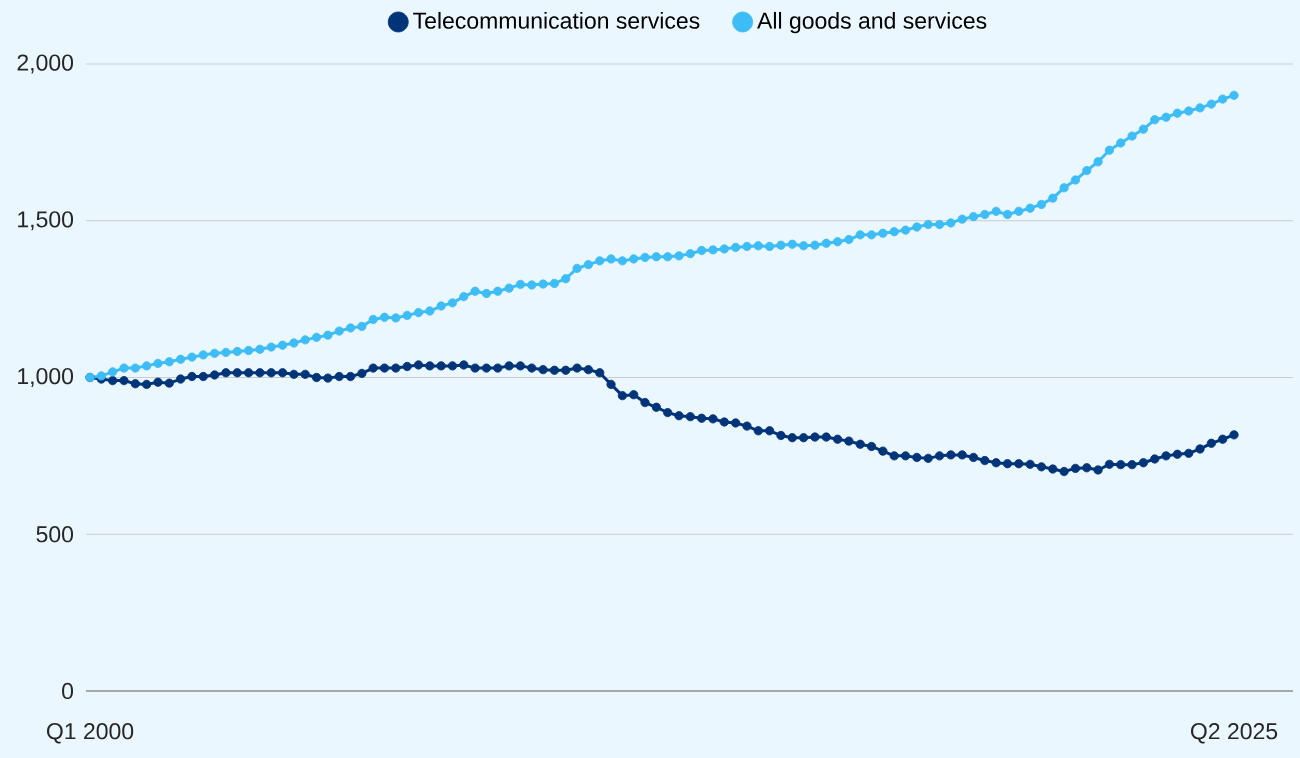 This screenshot has width=1300, height=758. What do you see at coordinates (872, 22) in the screenshot?
I see `legend-label: All goods and services` at bounding box center [872, 22].